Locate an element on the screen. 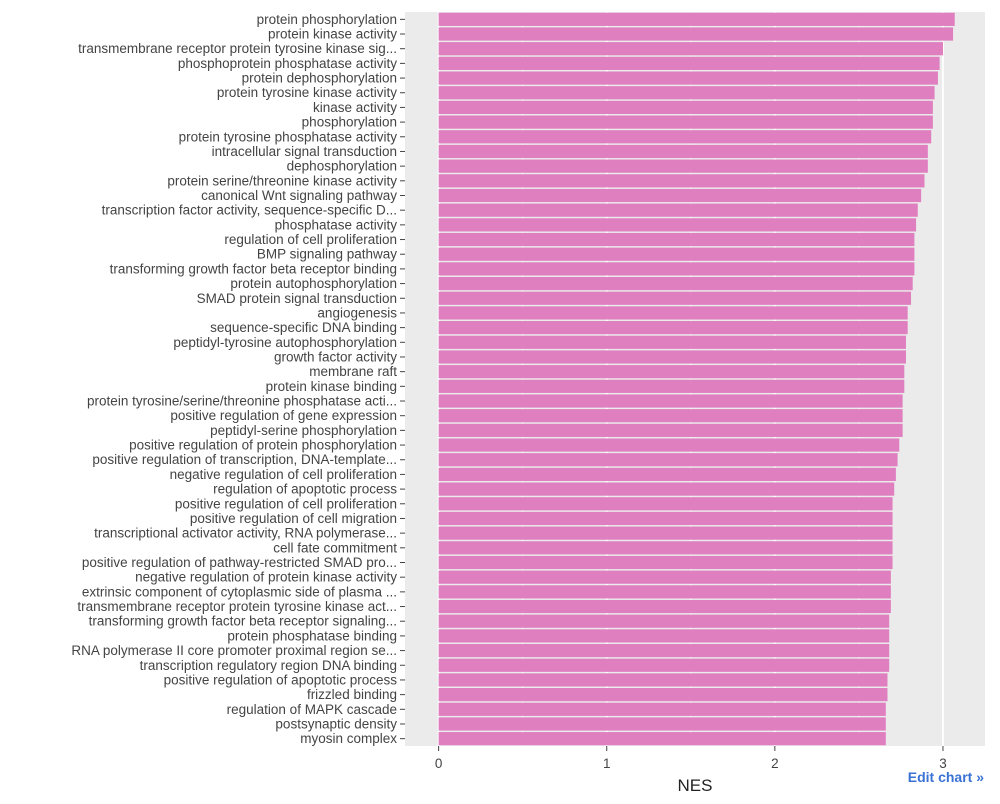  x-tick-label: 3 is located at coordinates (943, 763).